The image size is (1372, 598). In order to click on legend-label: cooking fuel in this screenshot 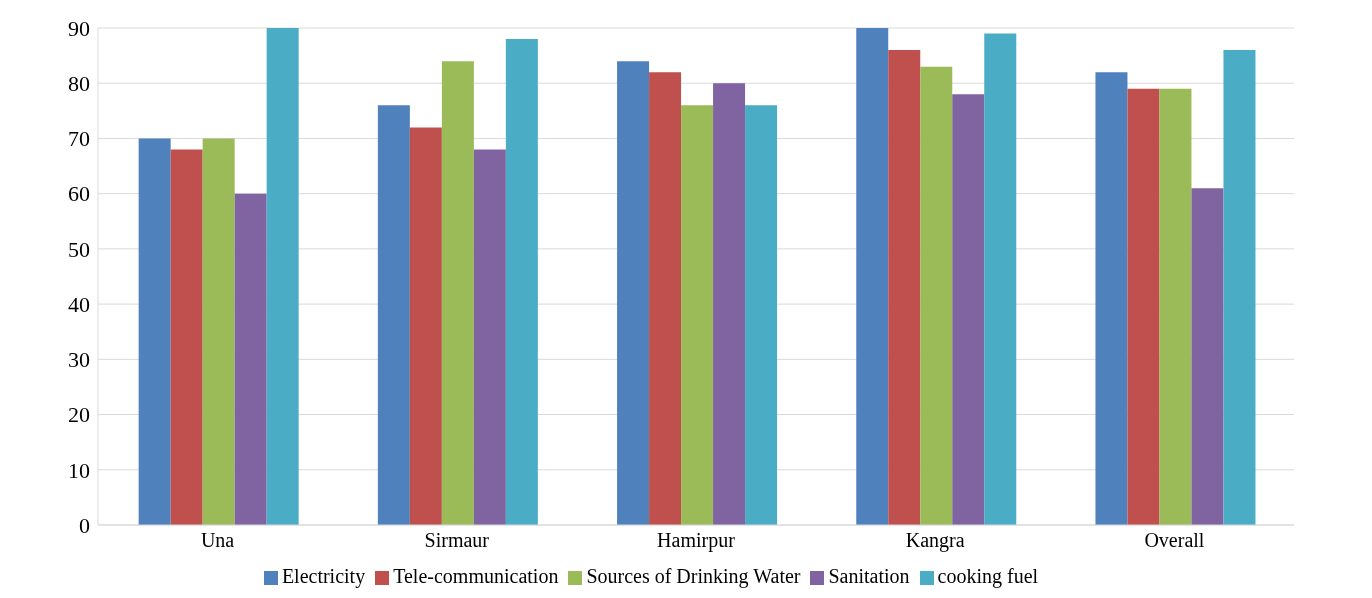, I will do `click(988, 576)`.